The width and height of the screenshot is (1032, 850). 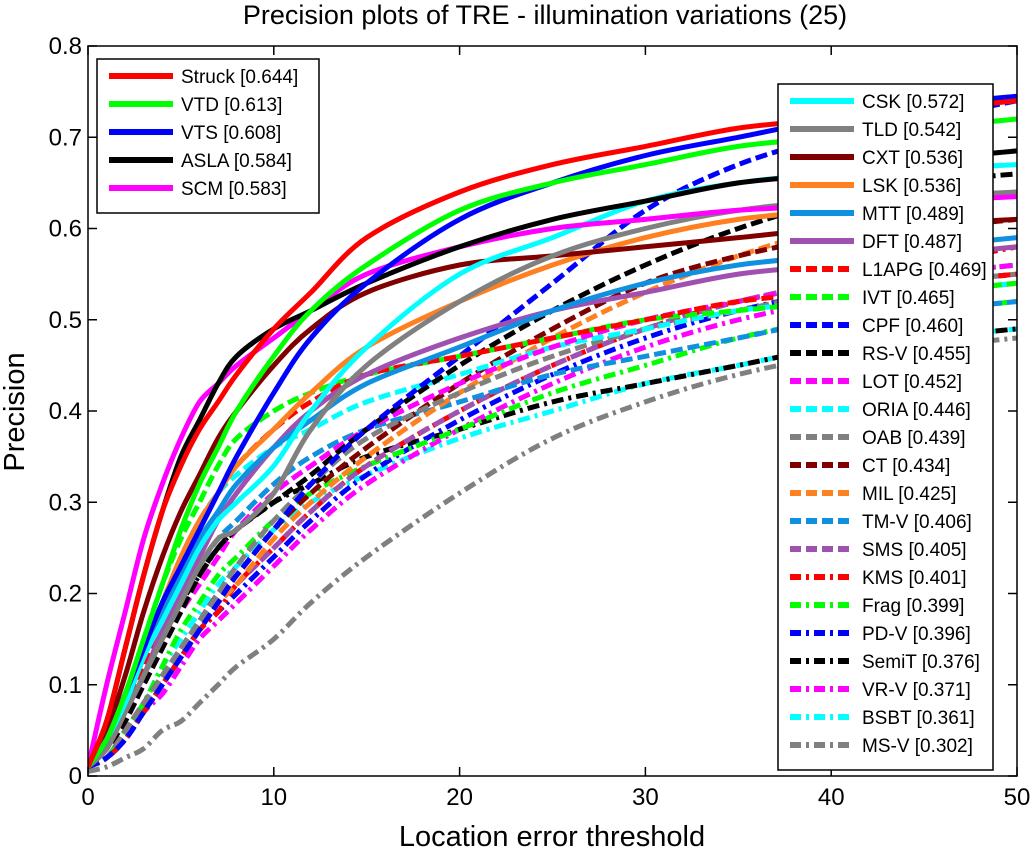 What do you see at coordinates (914, 578) in the screenshot?
I see `legend-label-kms: KMS [0.401]` at bounding box center [914, 578].